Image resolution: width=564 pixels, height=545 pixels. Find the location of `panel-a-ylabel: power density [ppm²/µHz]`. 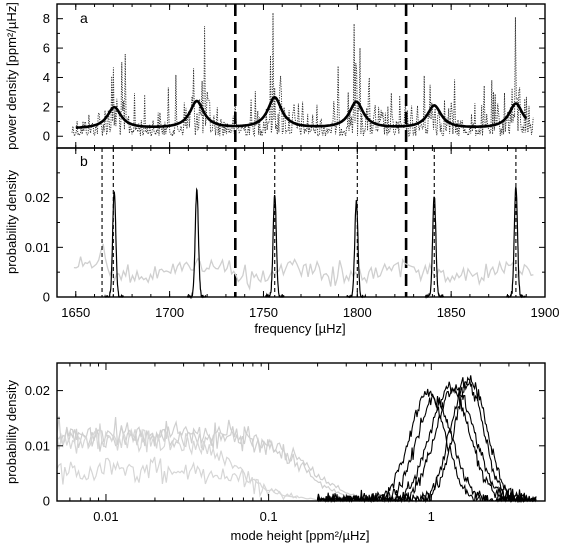

panel-a-ylabel: power density [ppm²/µHz] is located at coordinates (11, 76).